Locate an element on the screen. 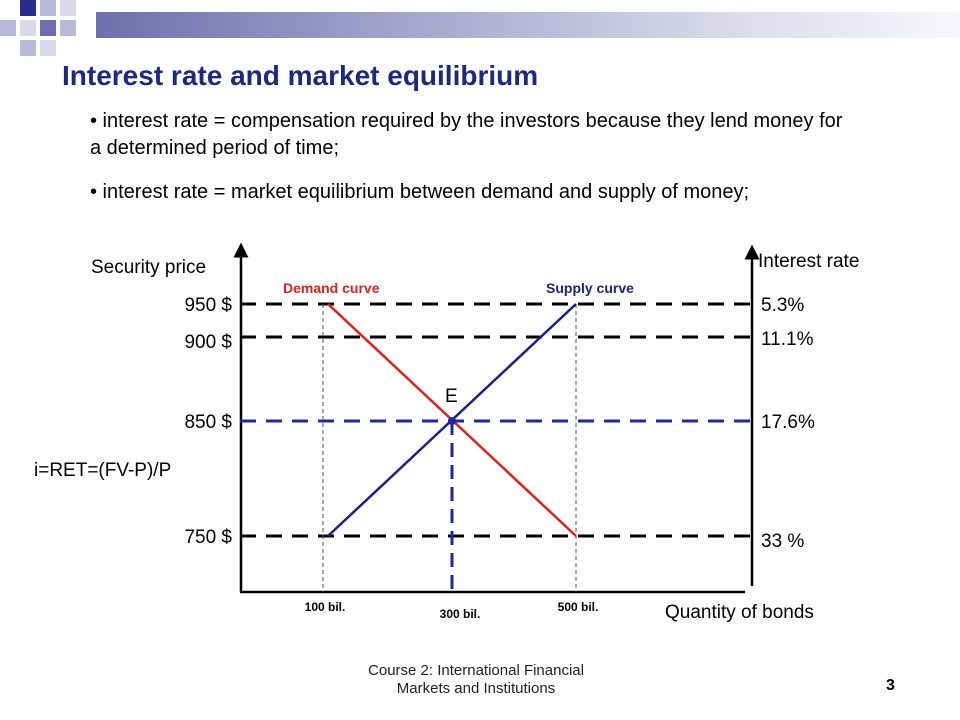 This screenshot has height=720, width=960. quantity-label-100: 100 bil. is located at coordinates (325, 607).